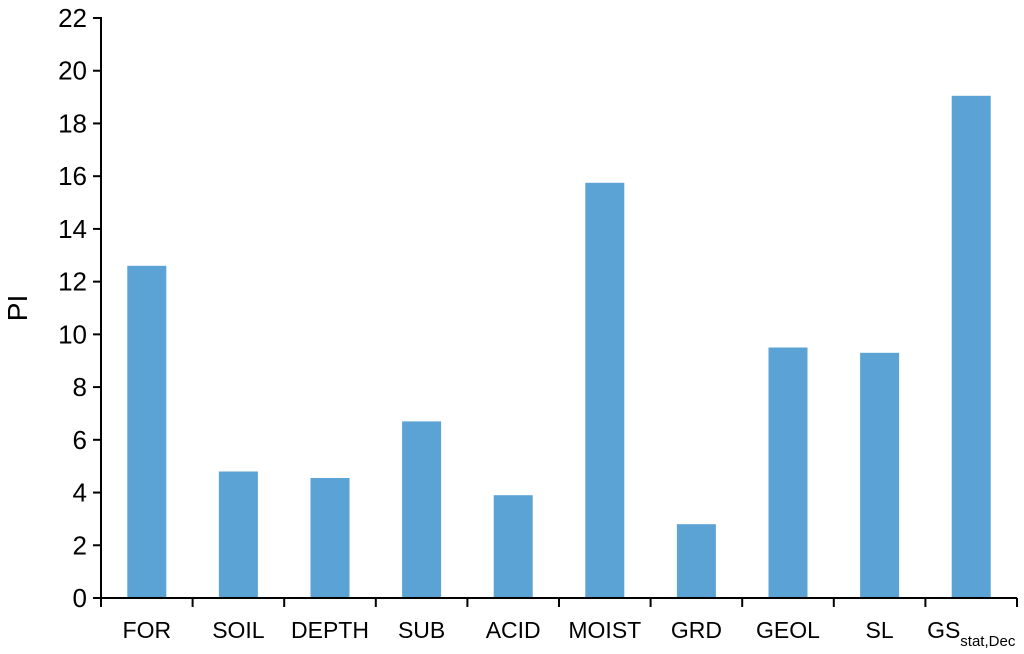 This screenshot has height=654, width=1024. Describe the element at coordinates (513, 630) in the screenshot. I see `x-tick-label: ACID` at that location.